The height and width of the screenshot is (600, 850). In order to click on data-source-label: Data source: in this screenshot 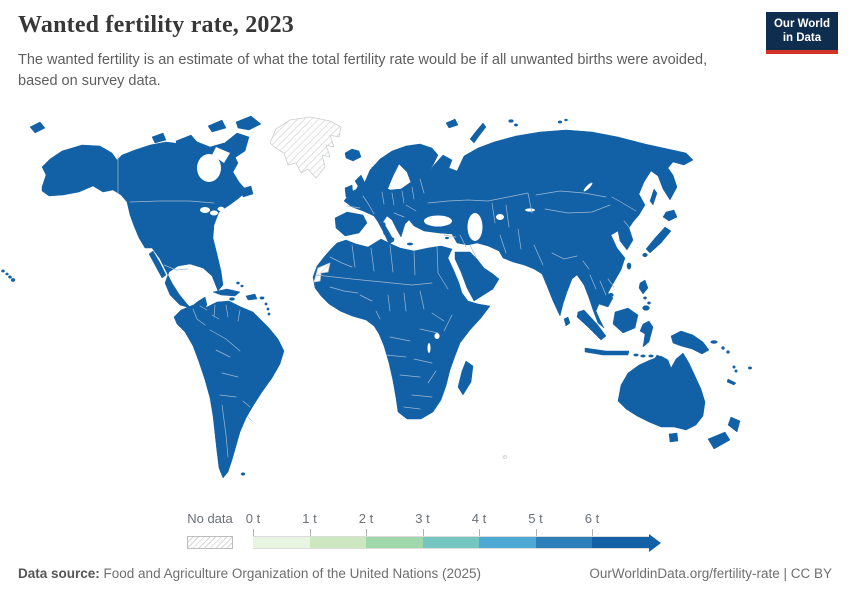, I will do `click(59, 573)`.